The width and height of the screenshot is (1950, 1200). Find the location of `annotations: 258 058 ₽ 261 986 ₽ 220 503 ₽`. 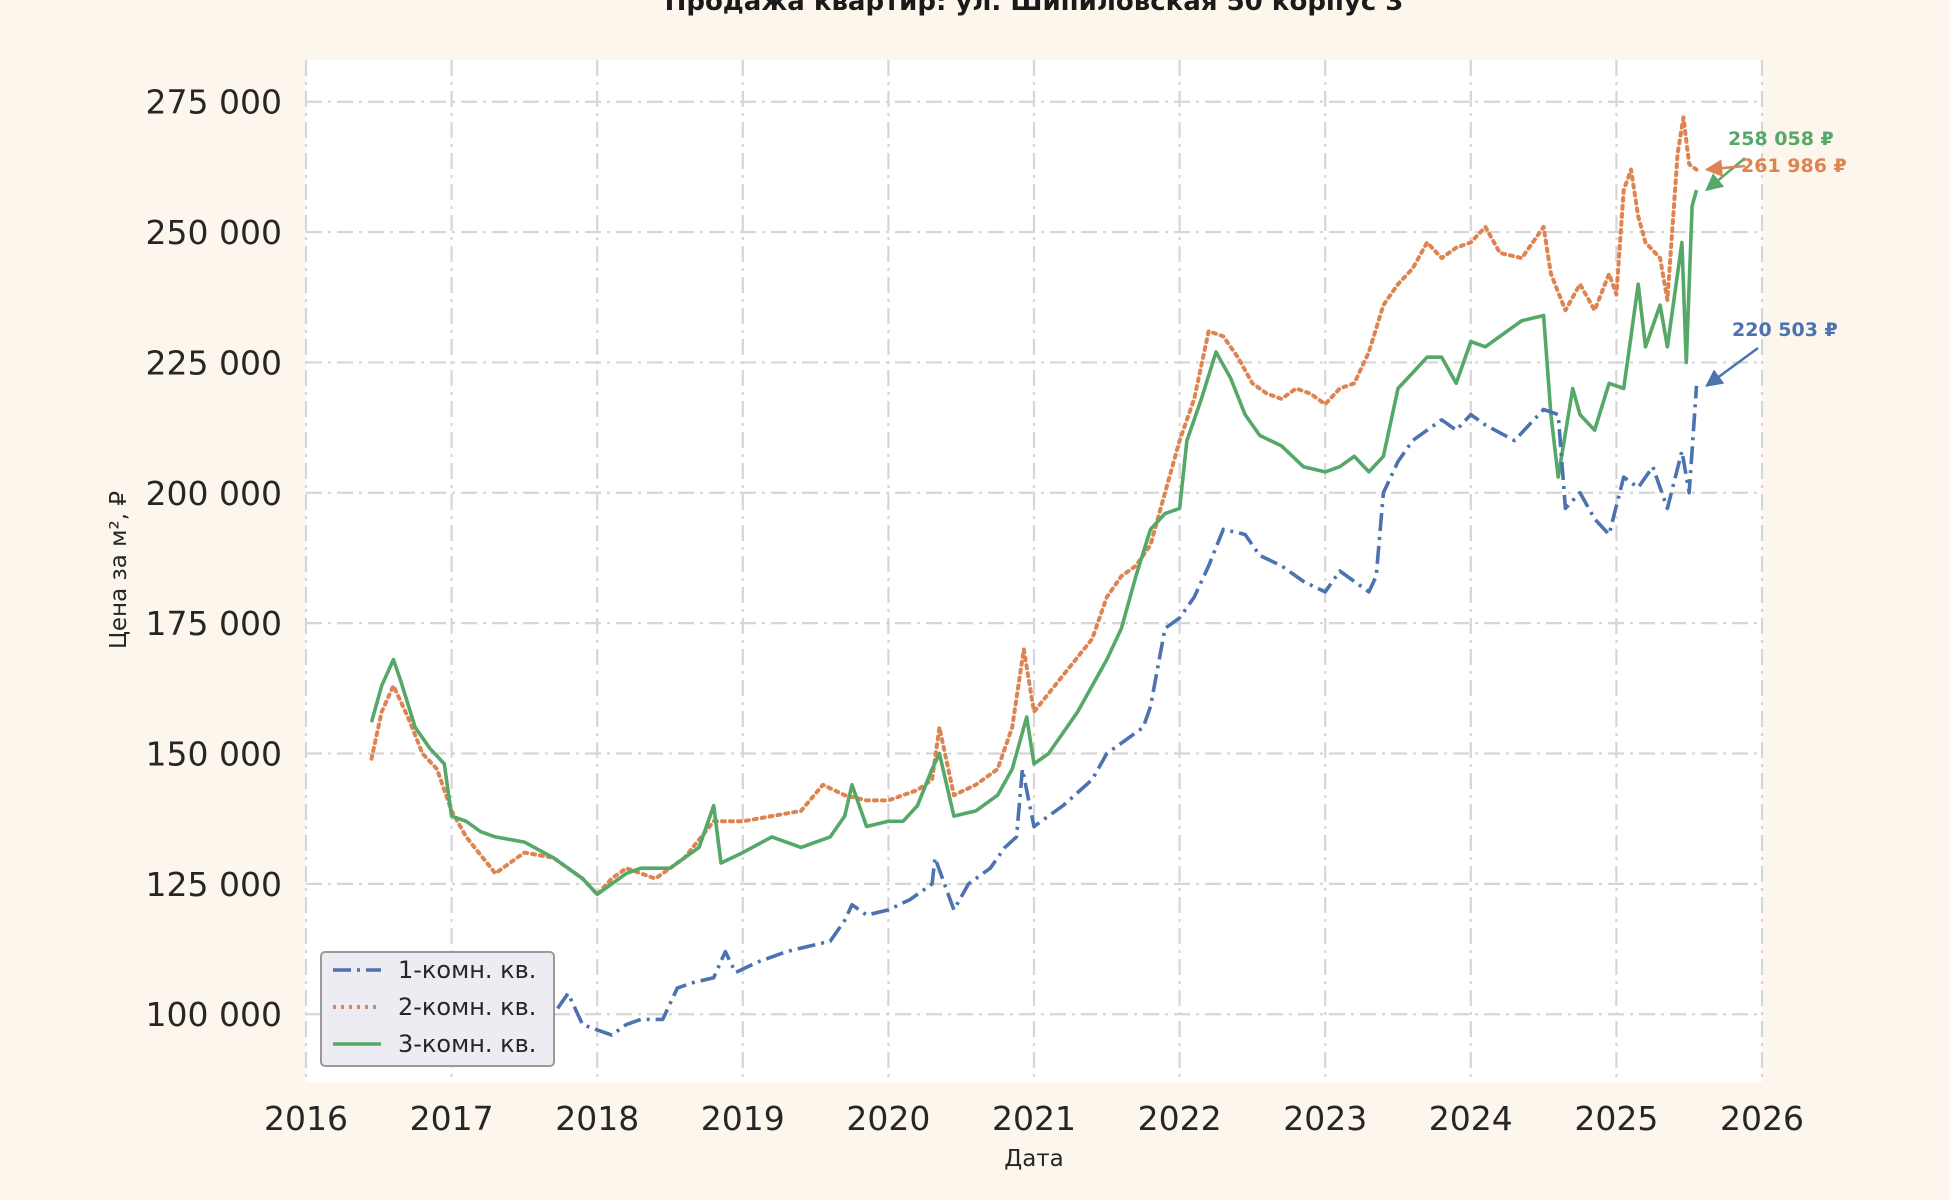

annotations: 258 058 ₽ 261 986 ₽ 220 503 ₽ is located at coordinates (1775, 257).